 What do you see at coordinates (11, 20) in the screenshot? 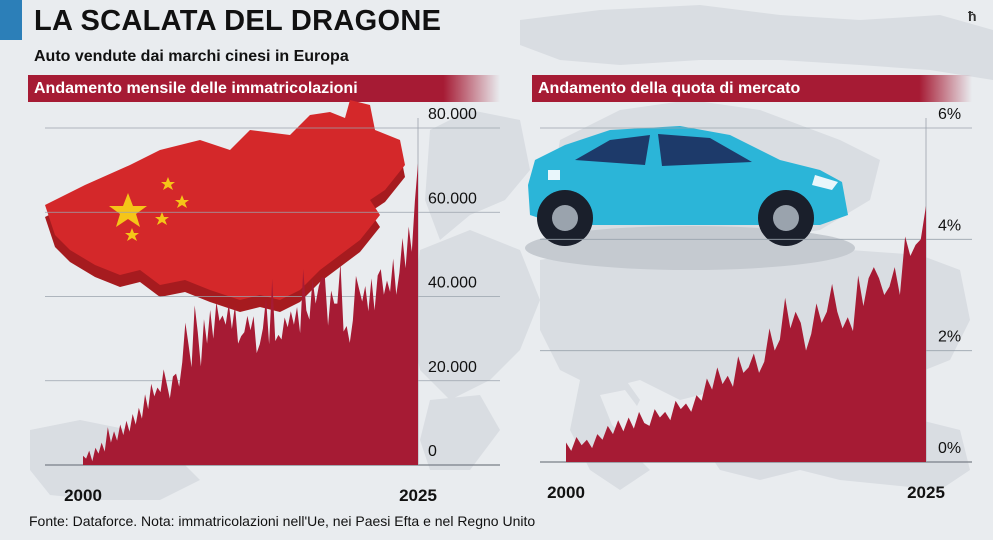
I see `accent-square` at bounding box center [11, 20].